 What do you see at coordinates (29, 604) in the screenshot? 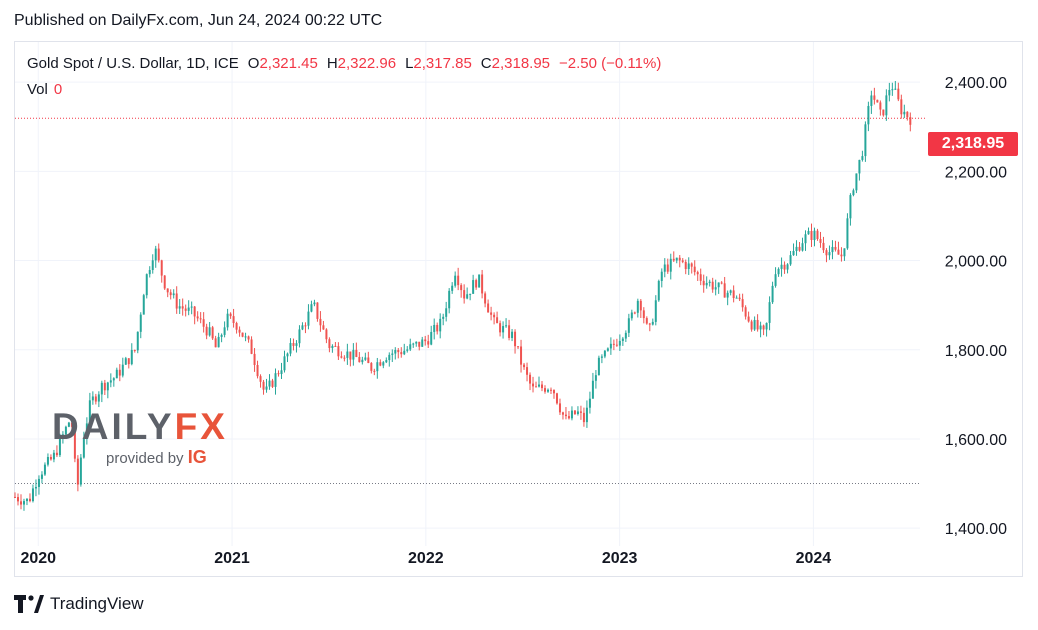
I see `tradingview-logo-icon` at bounding box center [29, 604].